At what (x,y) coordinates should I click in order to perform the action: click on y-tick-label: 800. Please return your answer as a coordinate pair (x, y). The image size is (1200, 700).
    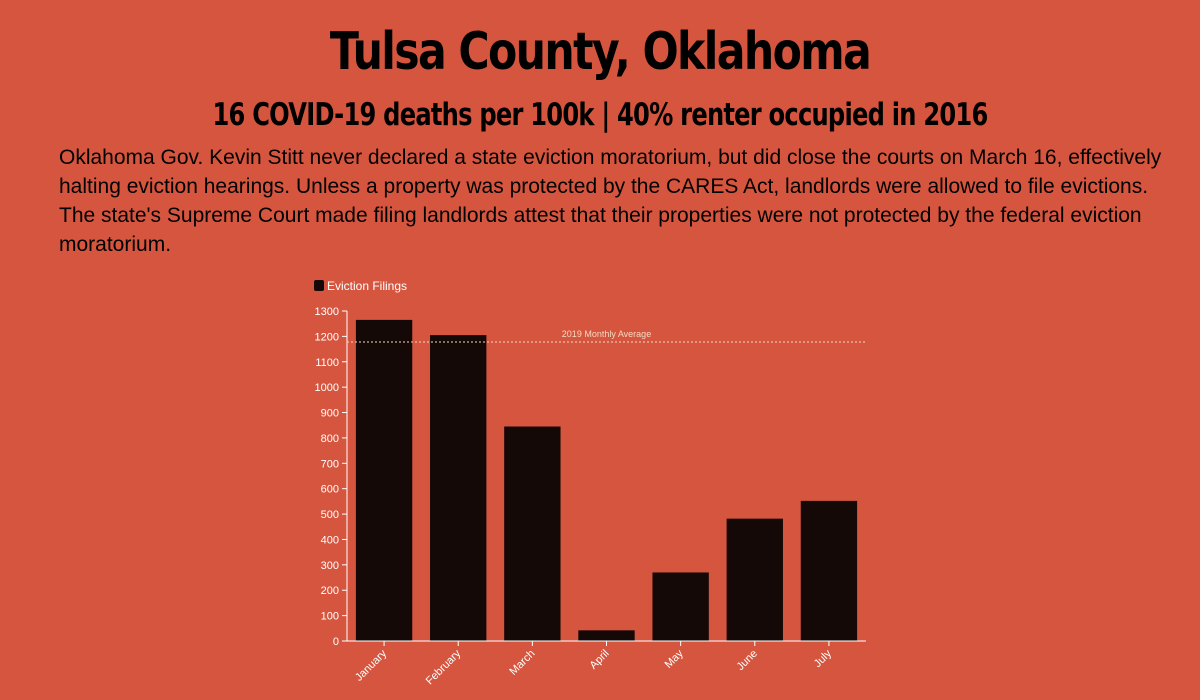
    Looking at the image, I should click on (330, 439).